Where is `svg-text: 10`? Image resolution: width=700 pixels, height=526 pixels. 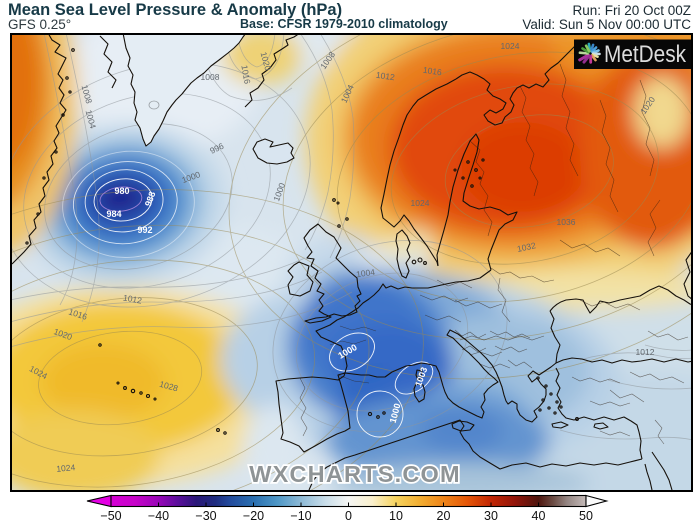
svg-text: 10 is located at coordinates (396, 516).